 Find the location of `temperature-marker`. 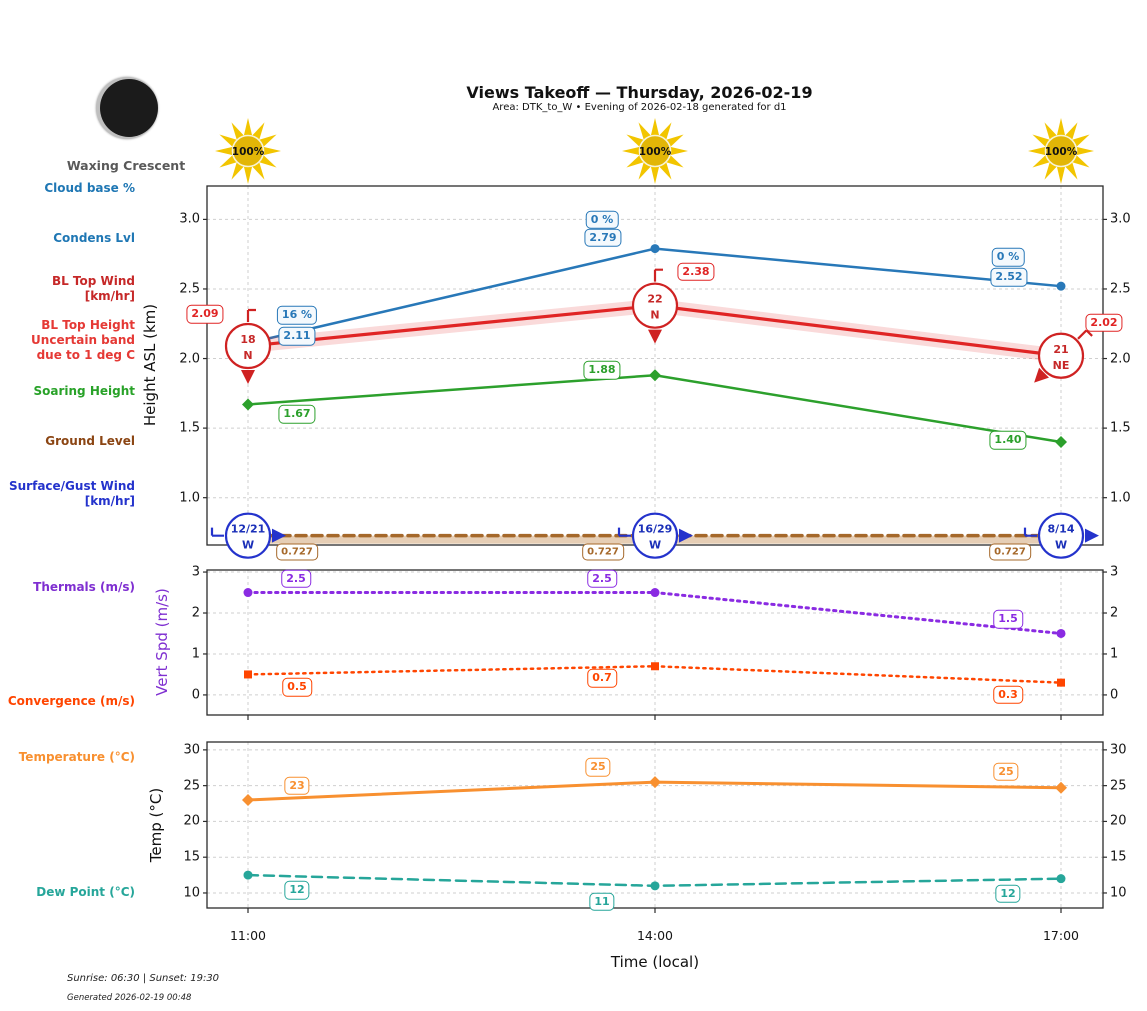

temperature-marker is located at coordinates (1061, 787).